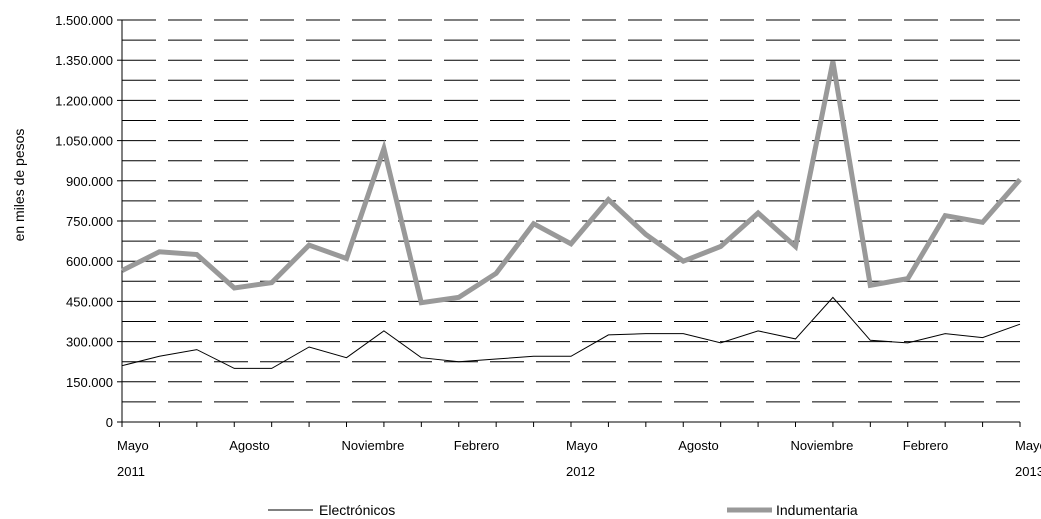 Image resolution: width=1041 pixels, height=519 pixels. I want to click on x-year-label: 2012, so click(580, 471).